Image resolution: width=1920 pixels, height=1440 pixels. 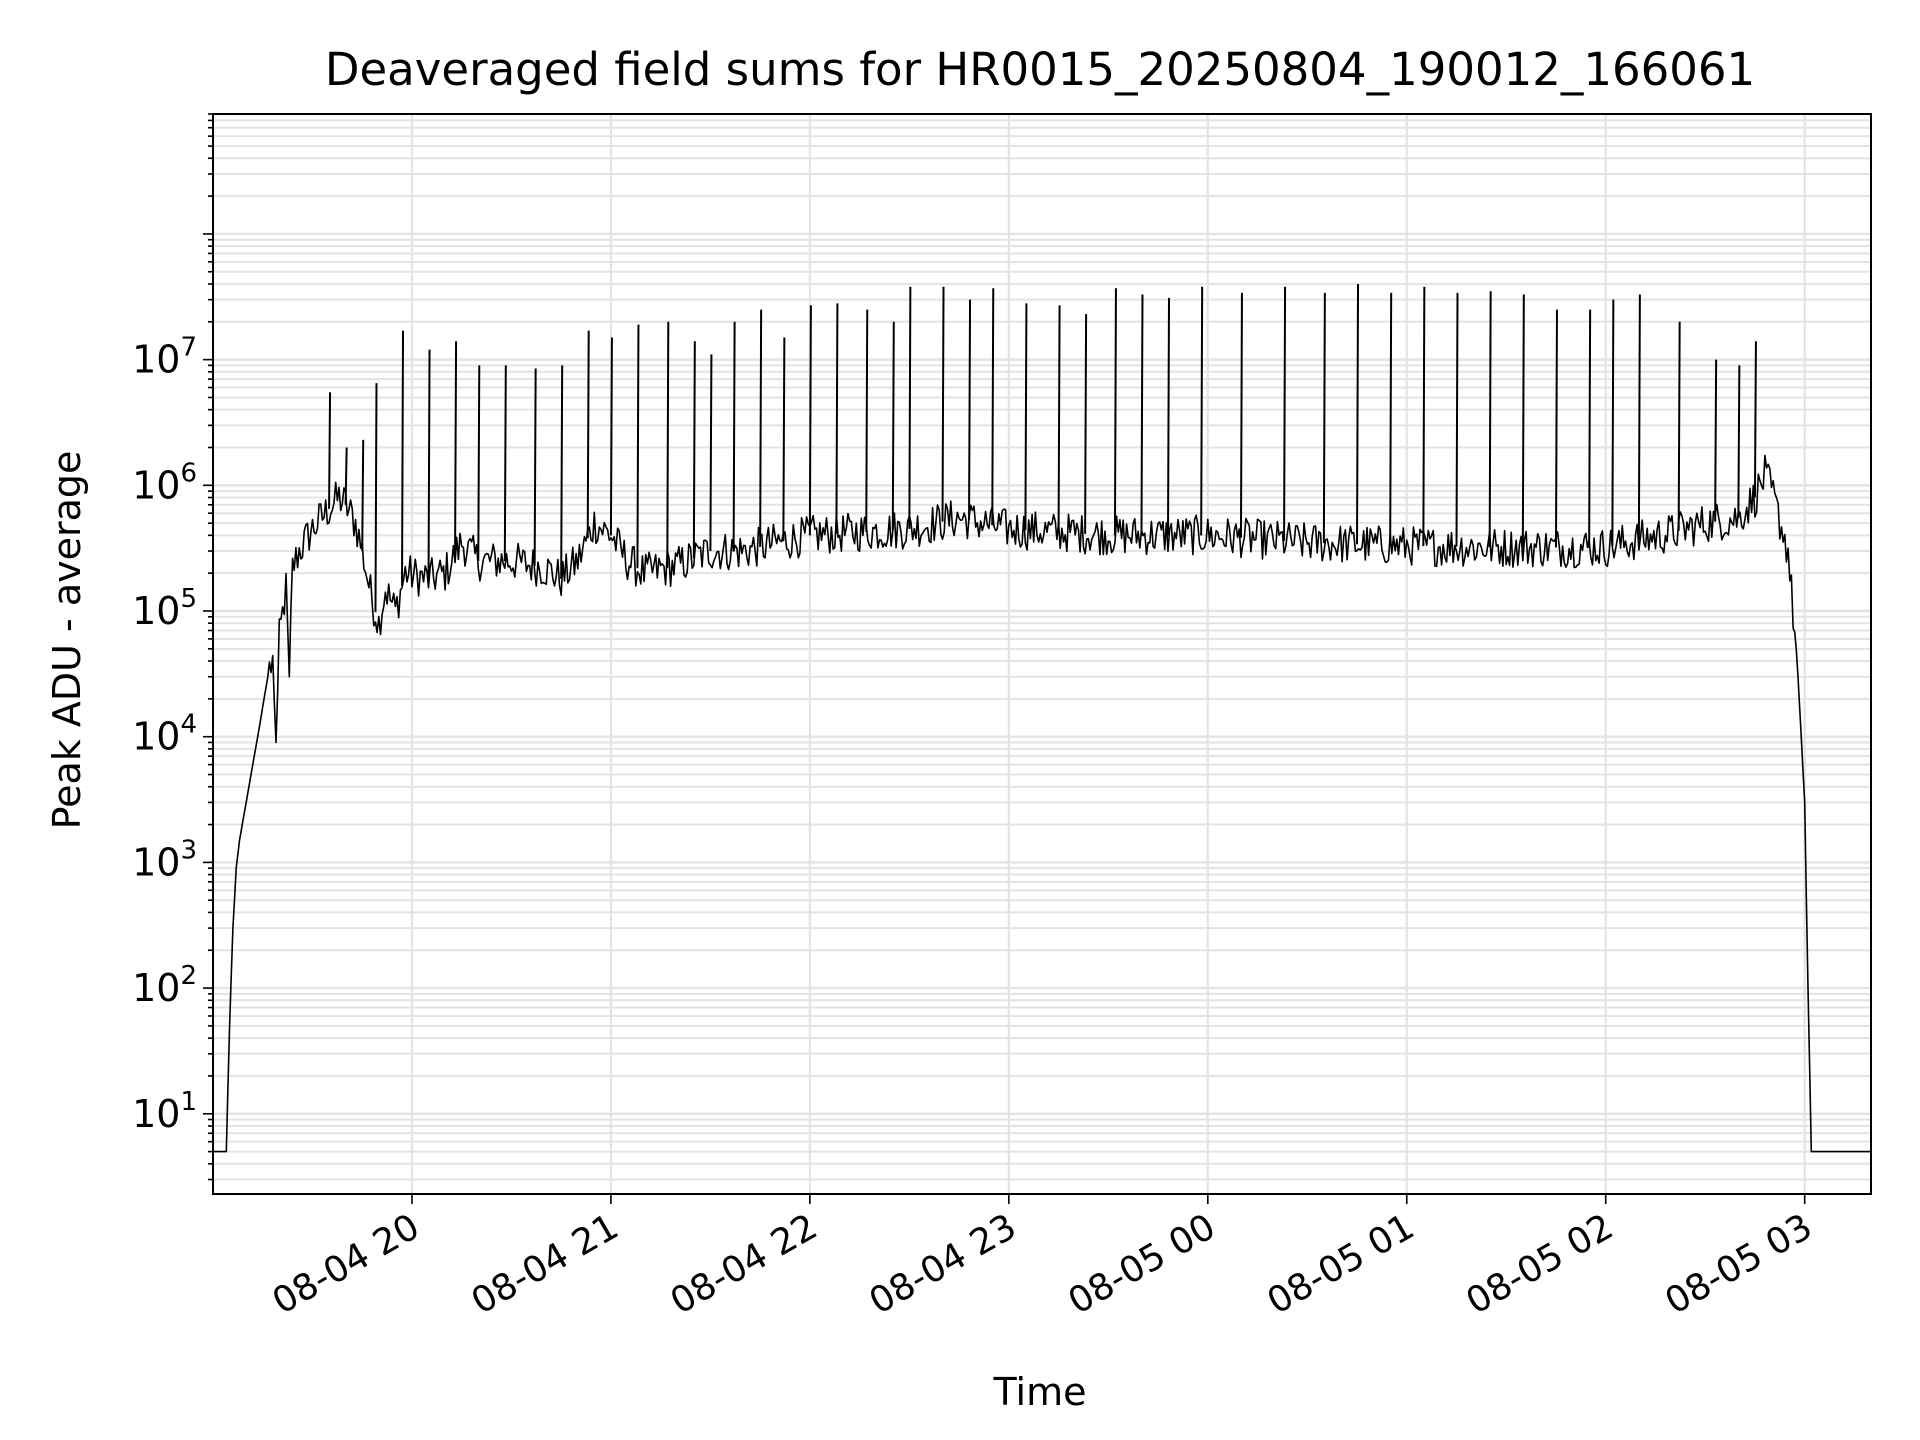 What do you see at coordinates (67, 640) in the screenshot?
I see `y-axis-label: Peak ADU - average` at bounding box center [67, 640].